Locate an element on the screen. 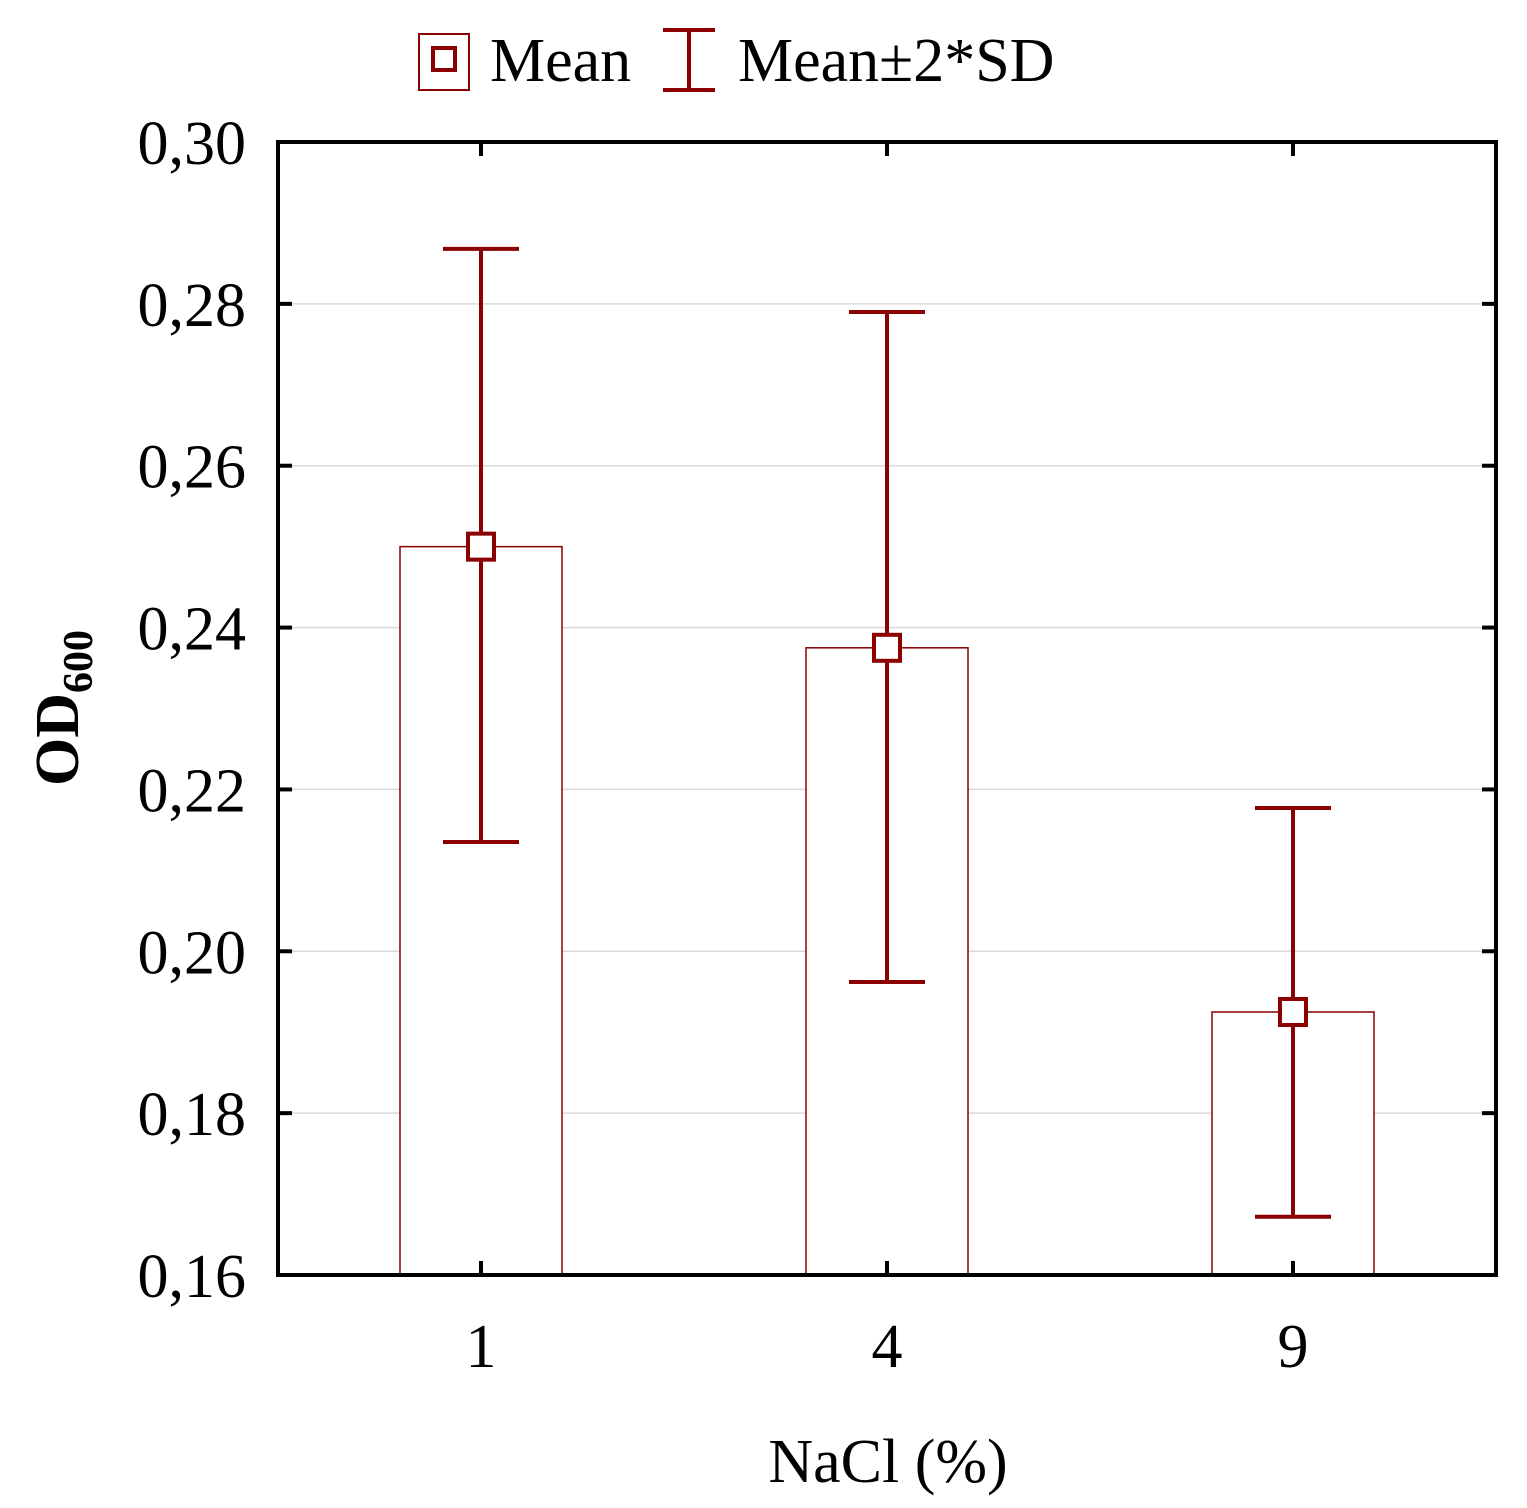 This screenshot has height=1508, width=1527. legend-mean-label: Mean is located at coordinates (560, 61).